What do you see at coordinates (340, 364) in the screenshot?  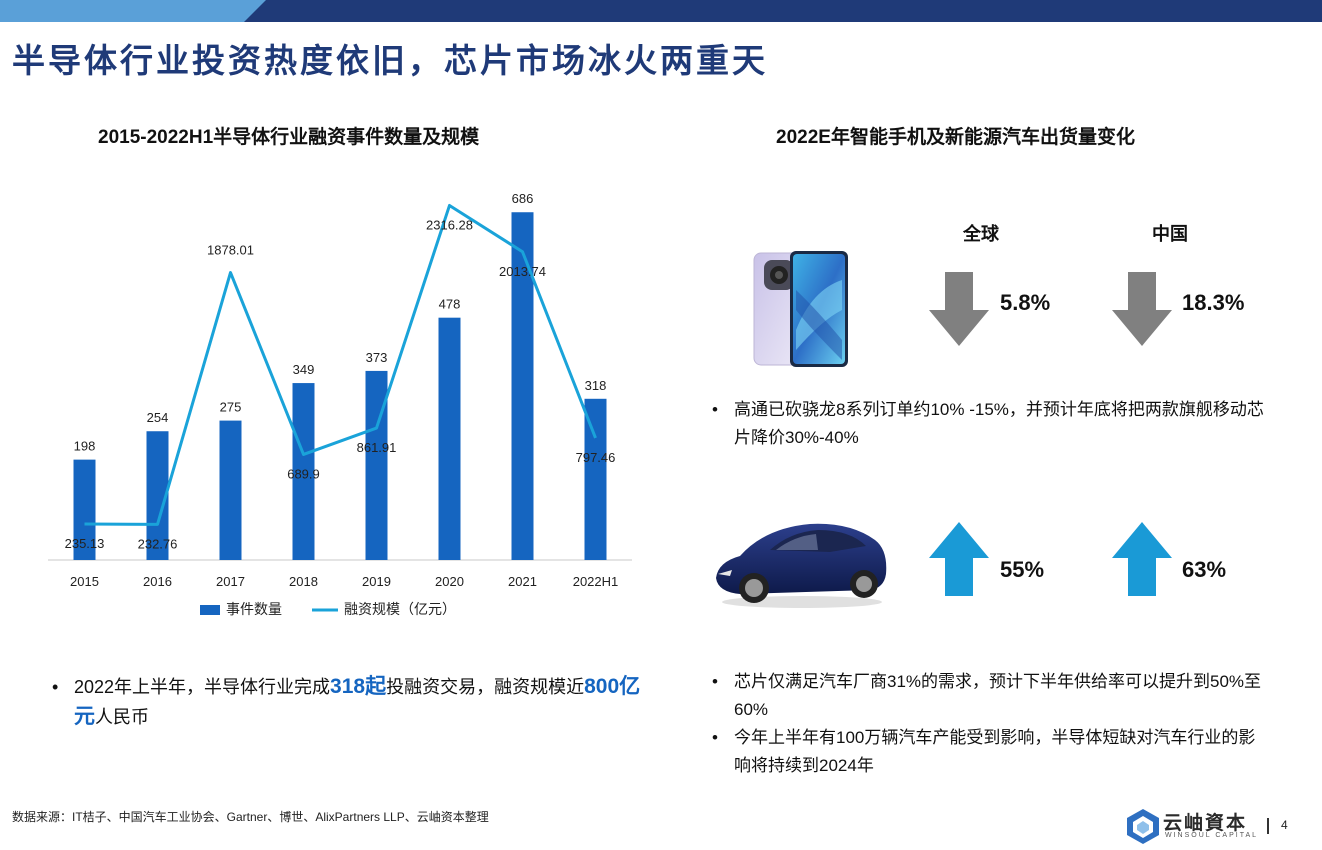 I see `financing-line` at bounding box center [340, 364].